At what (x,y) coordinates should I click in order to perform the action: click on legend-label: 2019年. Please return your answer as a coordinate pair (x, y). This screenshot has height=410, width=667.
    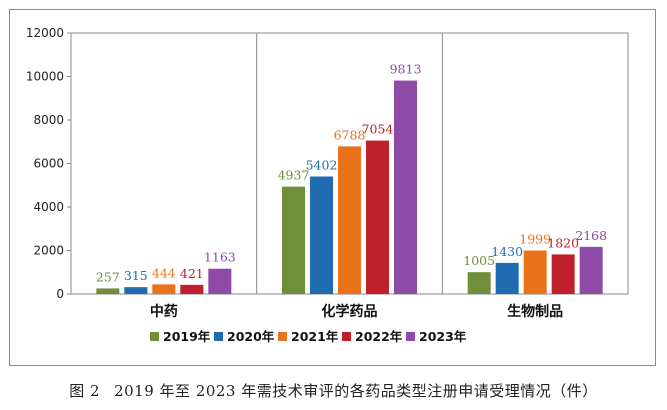
    Looking at the image, I should click on (187, 336).